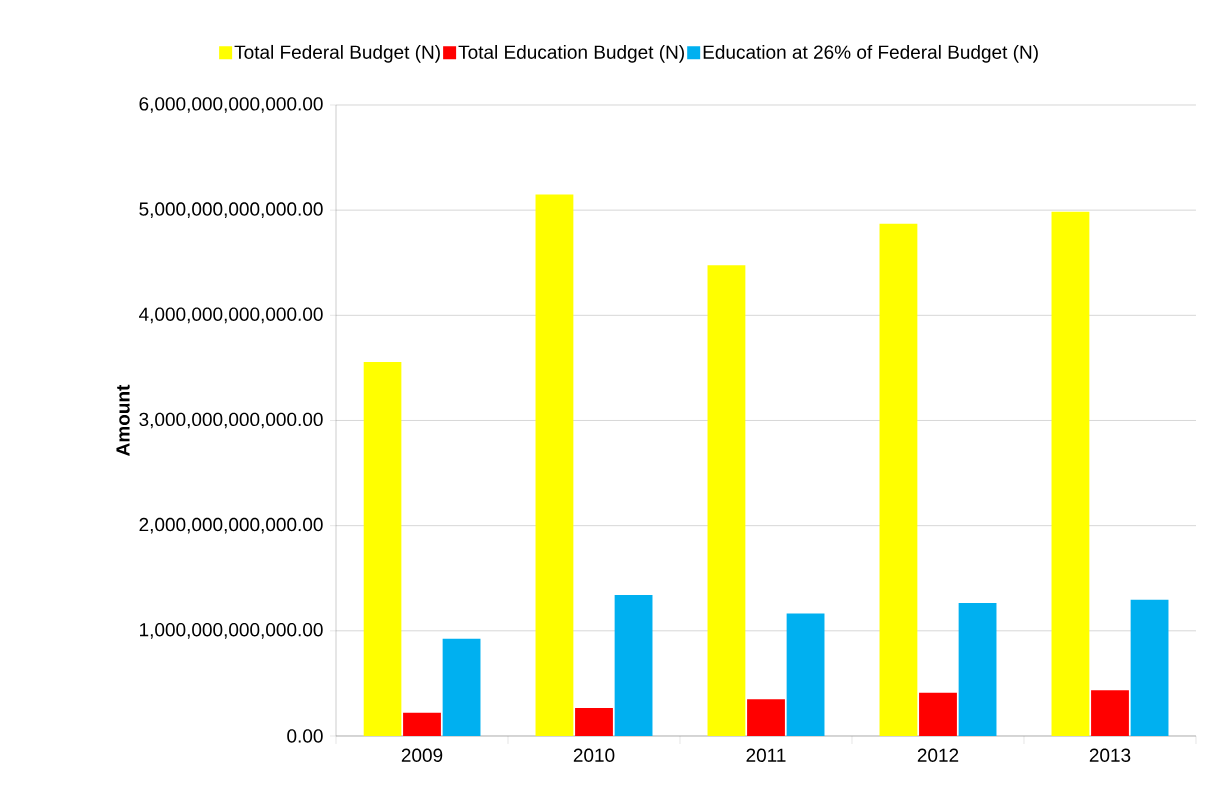 This screenshot has height=794, width=1213. What do you see at coordinates (571, 53) in the screenshot?
I see `legend-label: Total Education Budget (N)` at bounding box center [571, 53].